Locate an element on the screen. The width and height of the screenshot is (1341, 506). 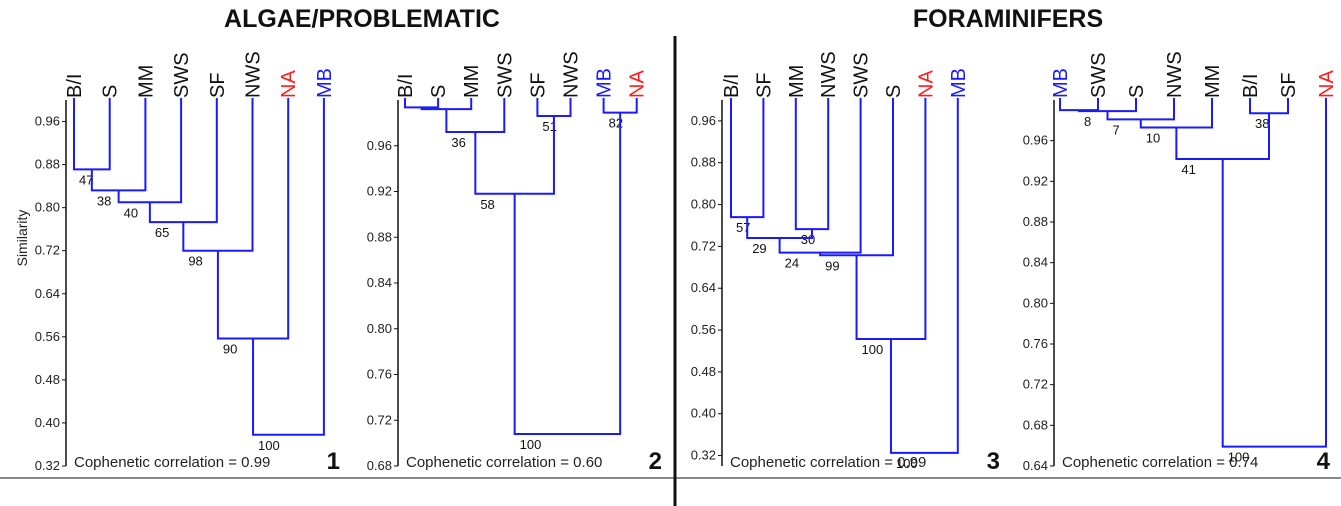
y-tick-label: 0.48 is located at coordinates (703, 371).